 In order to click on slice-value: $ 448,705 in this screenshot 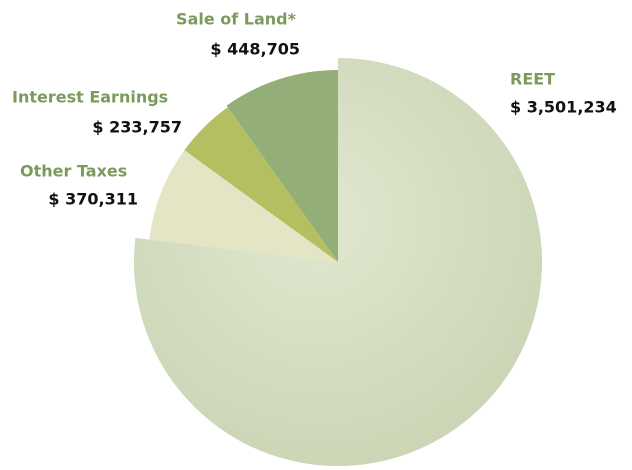, I will do `click(255, 49)`.